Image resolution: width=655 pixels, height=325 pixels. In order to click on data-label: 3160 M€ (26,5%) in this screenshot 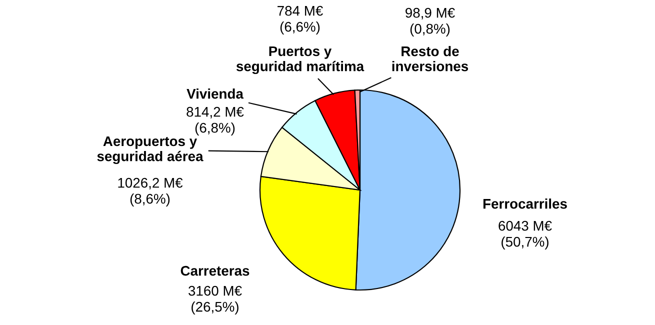, I will do `click(215, 300)`.